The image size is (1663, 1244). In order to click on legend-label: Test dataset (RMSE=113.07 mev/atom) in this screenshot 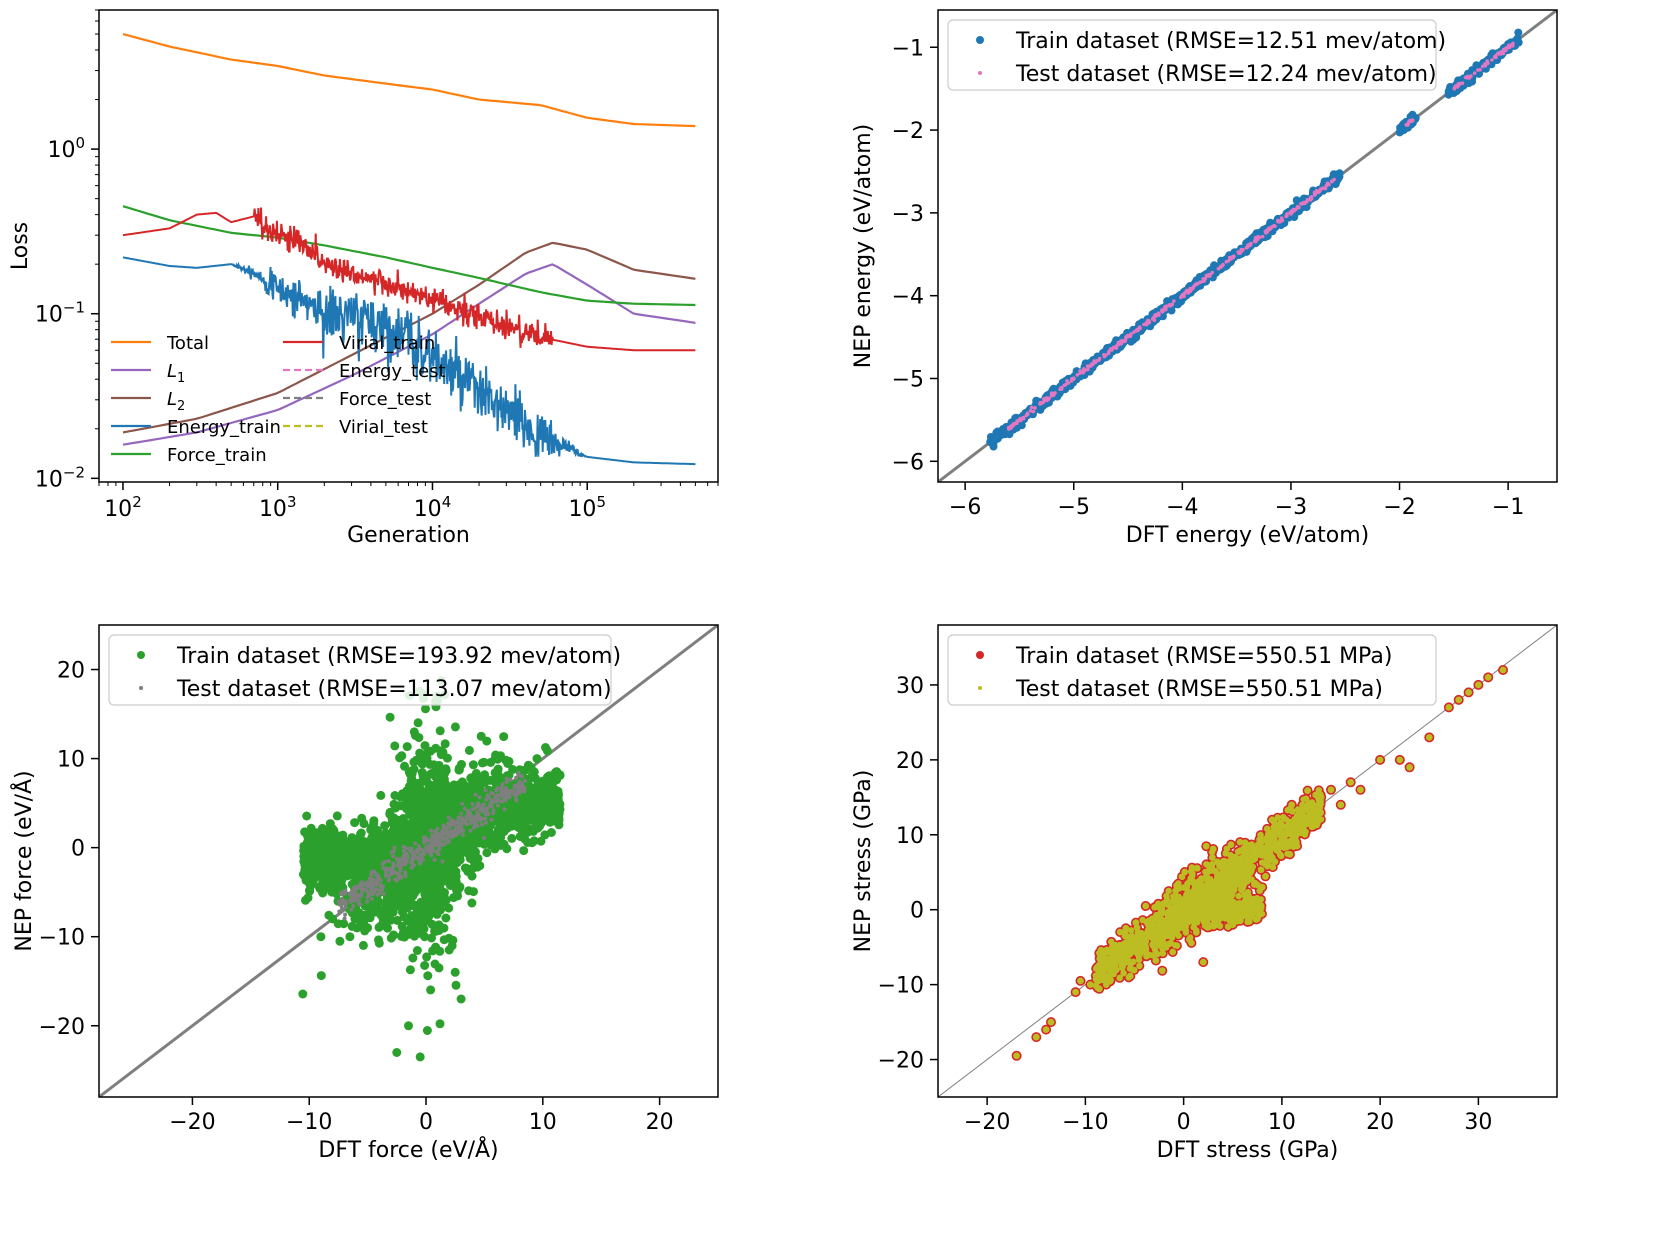, I will do `click(394, 689)`.